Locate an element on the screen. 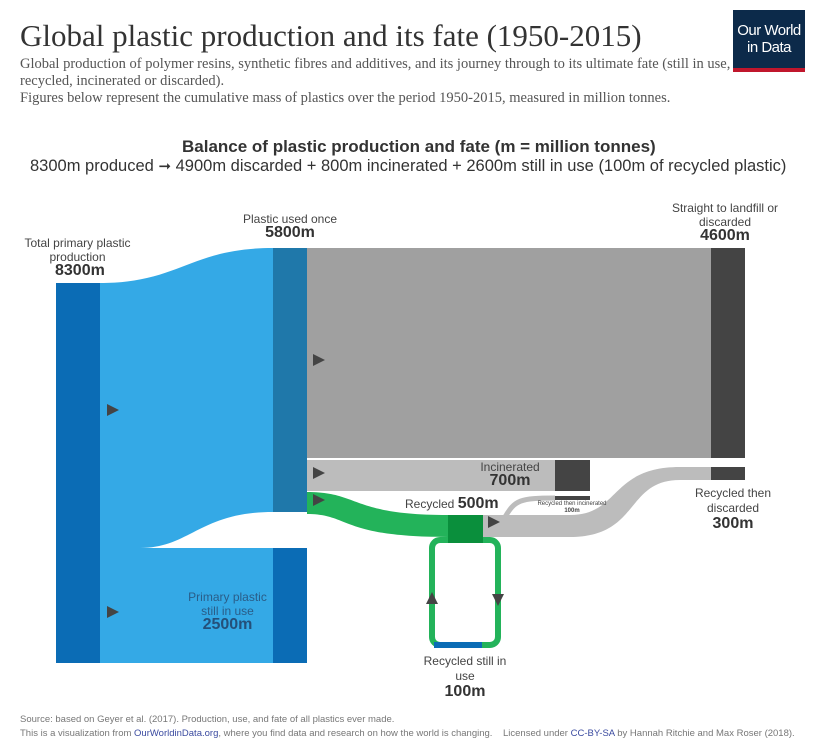  label-used-once: Plastic used once 5800m is located at coordinates (290, 226).